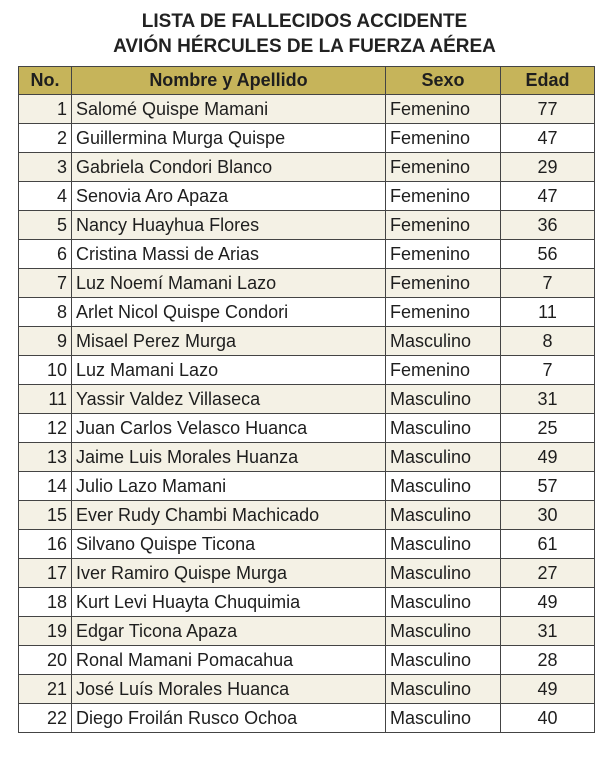 This screenshot has width=609, height=768. Describe the element at coordinates (45, 80) in the screenshot. I see `header-no: No.` at that location.